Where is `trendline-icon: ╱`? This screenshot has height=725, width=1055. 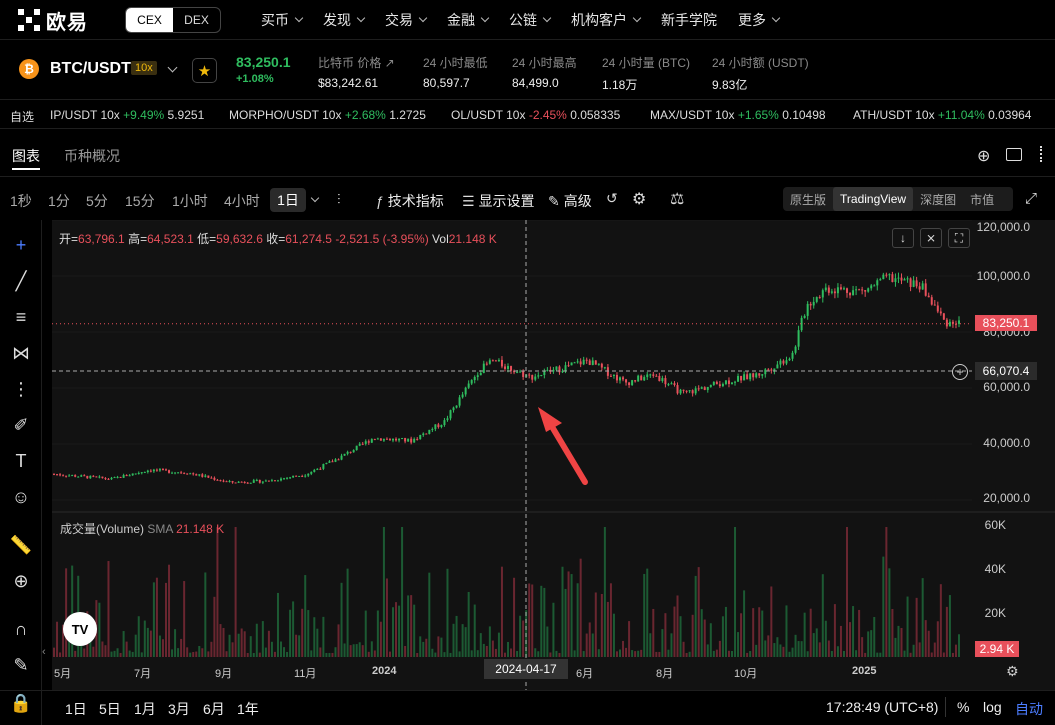
trendline-icon: ╱ is located at coordinates (21, 280).